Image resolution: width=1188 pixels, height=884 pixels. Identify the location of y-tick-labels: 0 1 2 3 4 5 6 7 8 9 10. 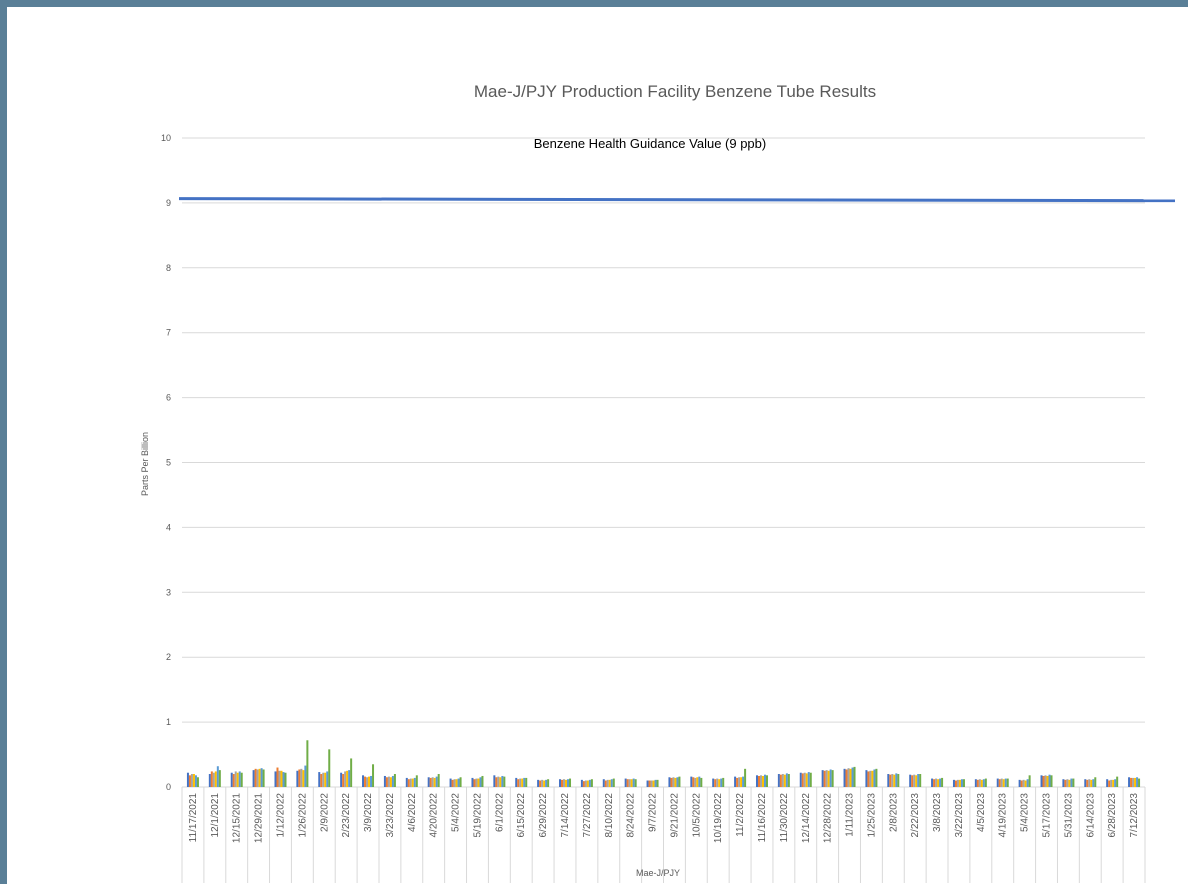
(166, 462).